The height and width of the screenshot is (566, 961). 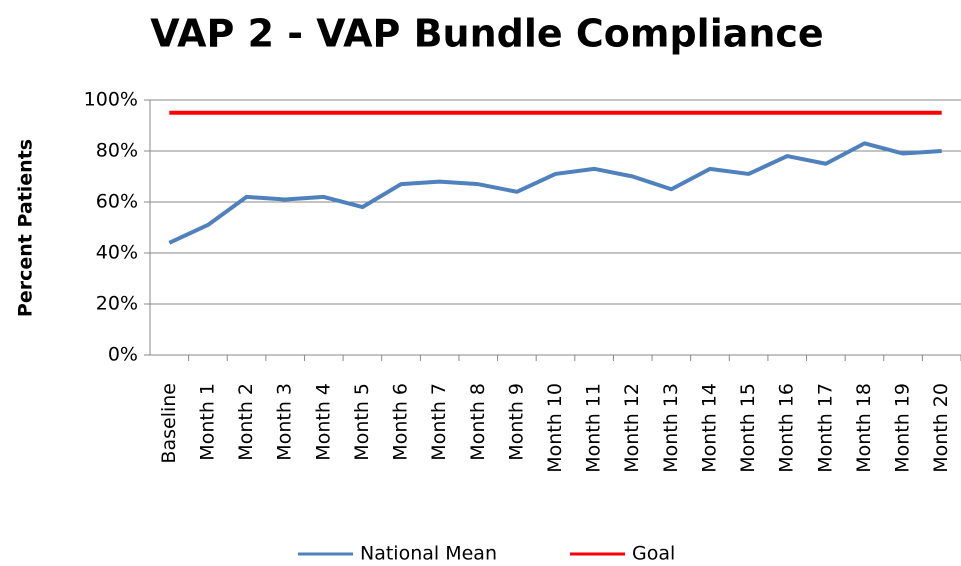 I want to click on x-tick-label: Month 20, so click(x=941, y=428).